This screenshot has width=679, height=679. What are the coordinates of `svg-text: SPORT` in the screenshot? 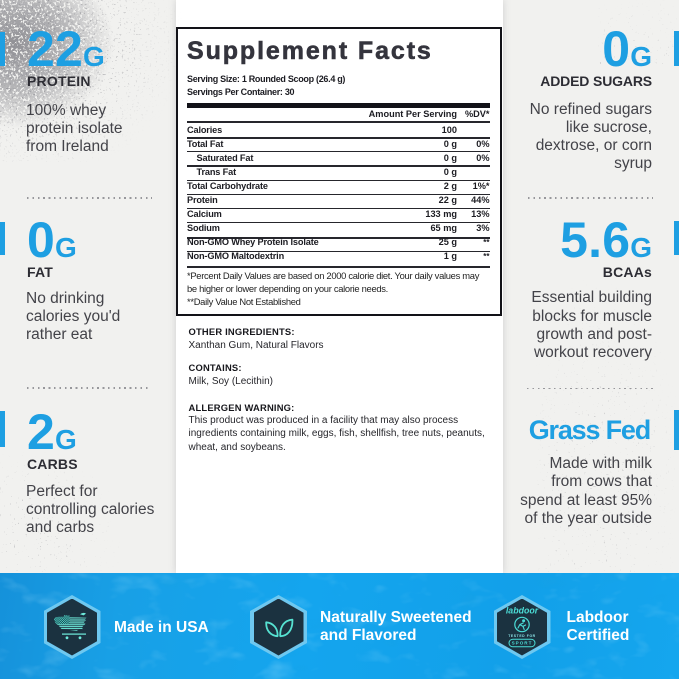 It's located at (522, 643).